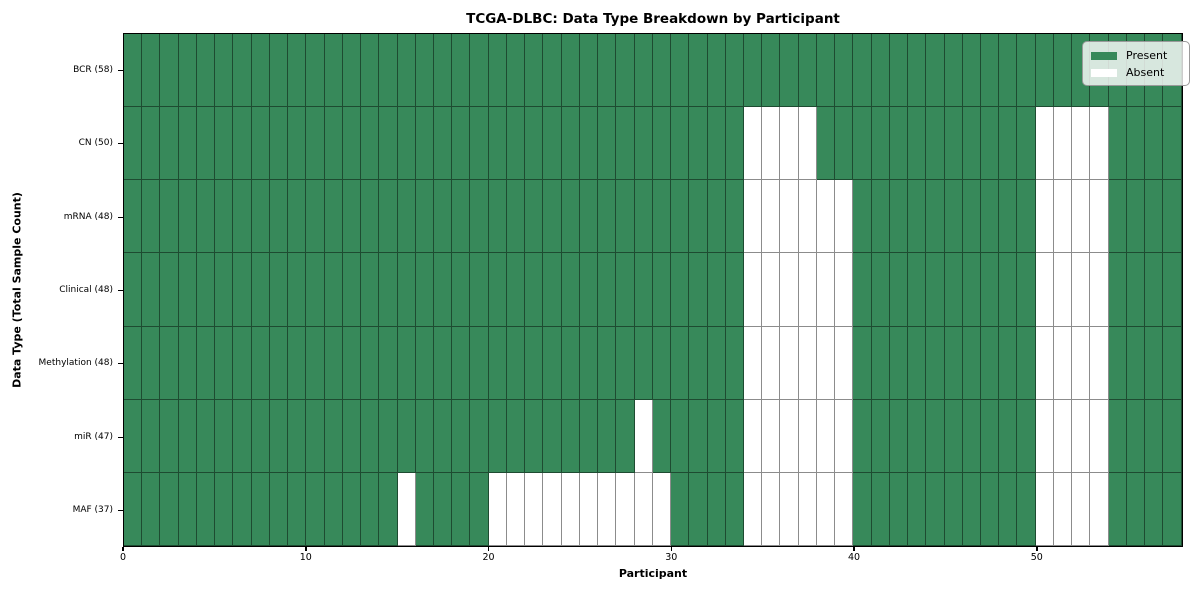 The width and height of the screenshot is (1200, 600). I want to click on legend-label: Absent, so click(1145, 72).